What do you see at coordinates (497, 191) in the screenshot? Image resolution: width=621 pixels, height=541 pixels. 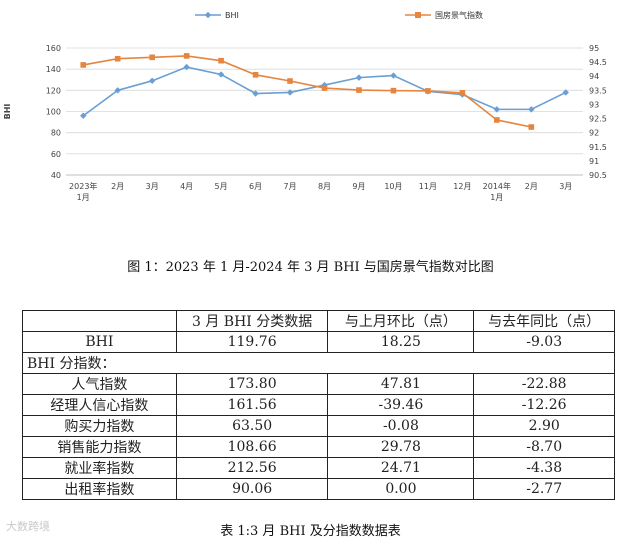 I see `x-tick-label: 2014年 1月` at bounding box center [497, 191].